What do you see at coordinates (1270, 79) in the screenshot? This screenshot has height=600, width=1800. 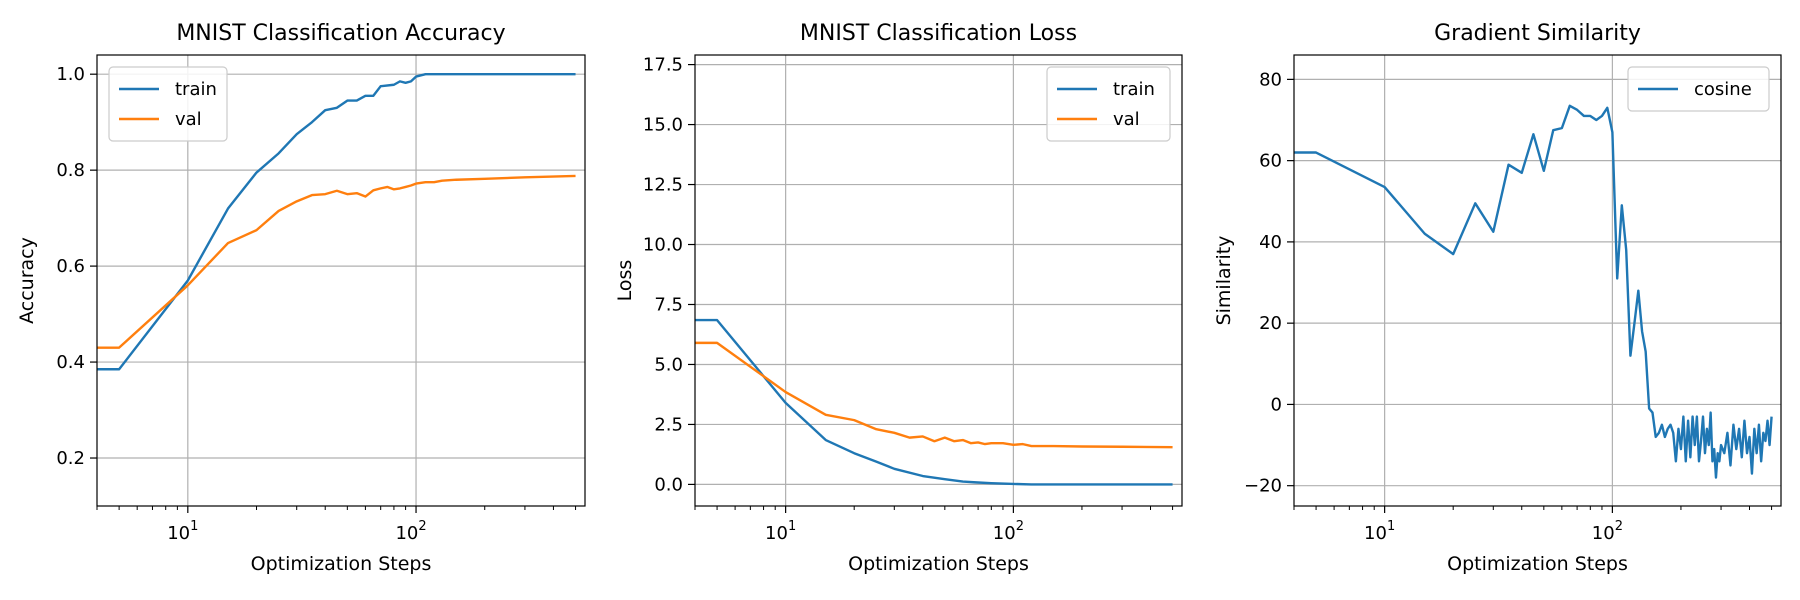 I see `y-tick-label: 80` at bounding box center [1270, 79].